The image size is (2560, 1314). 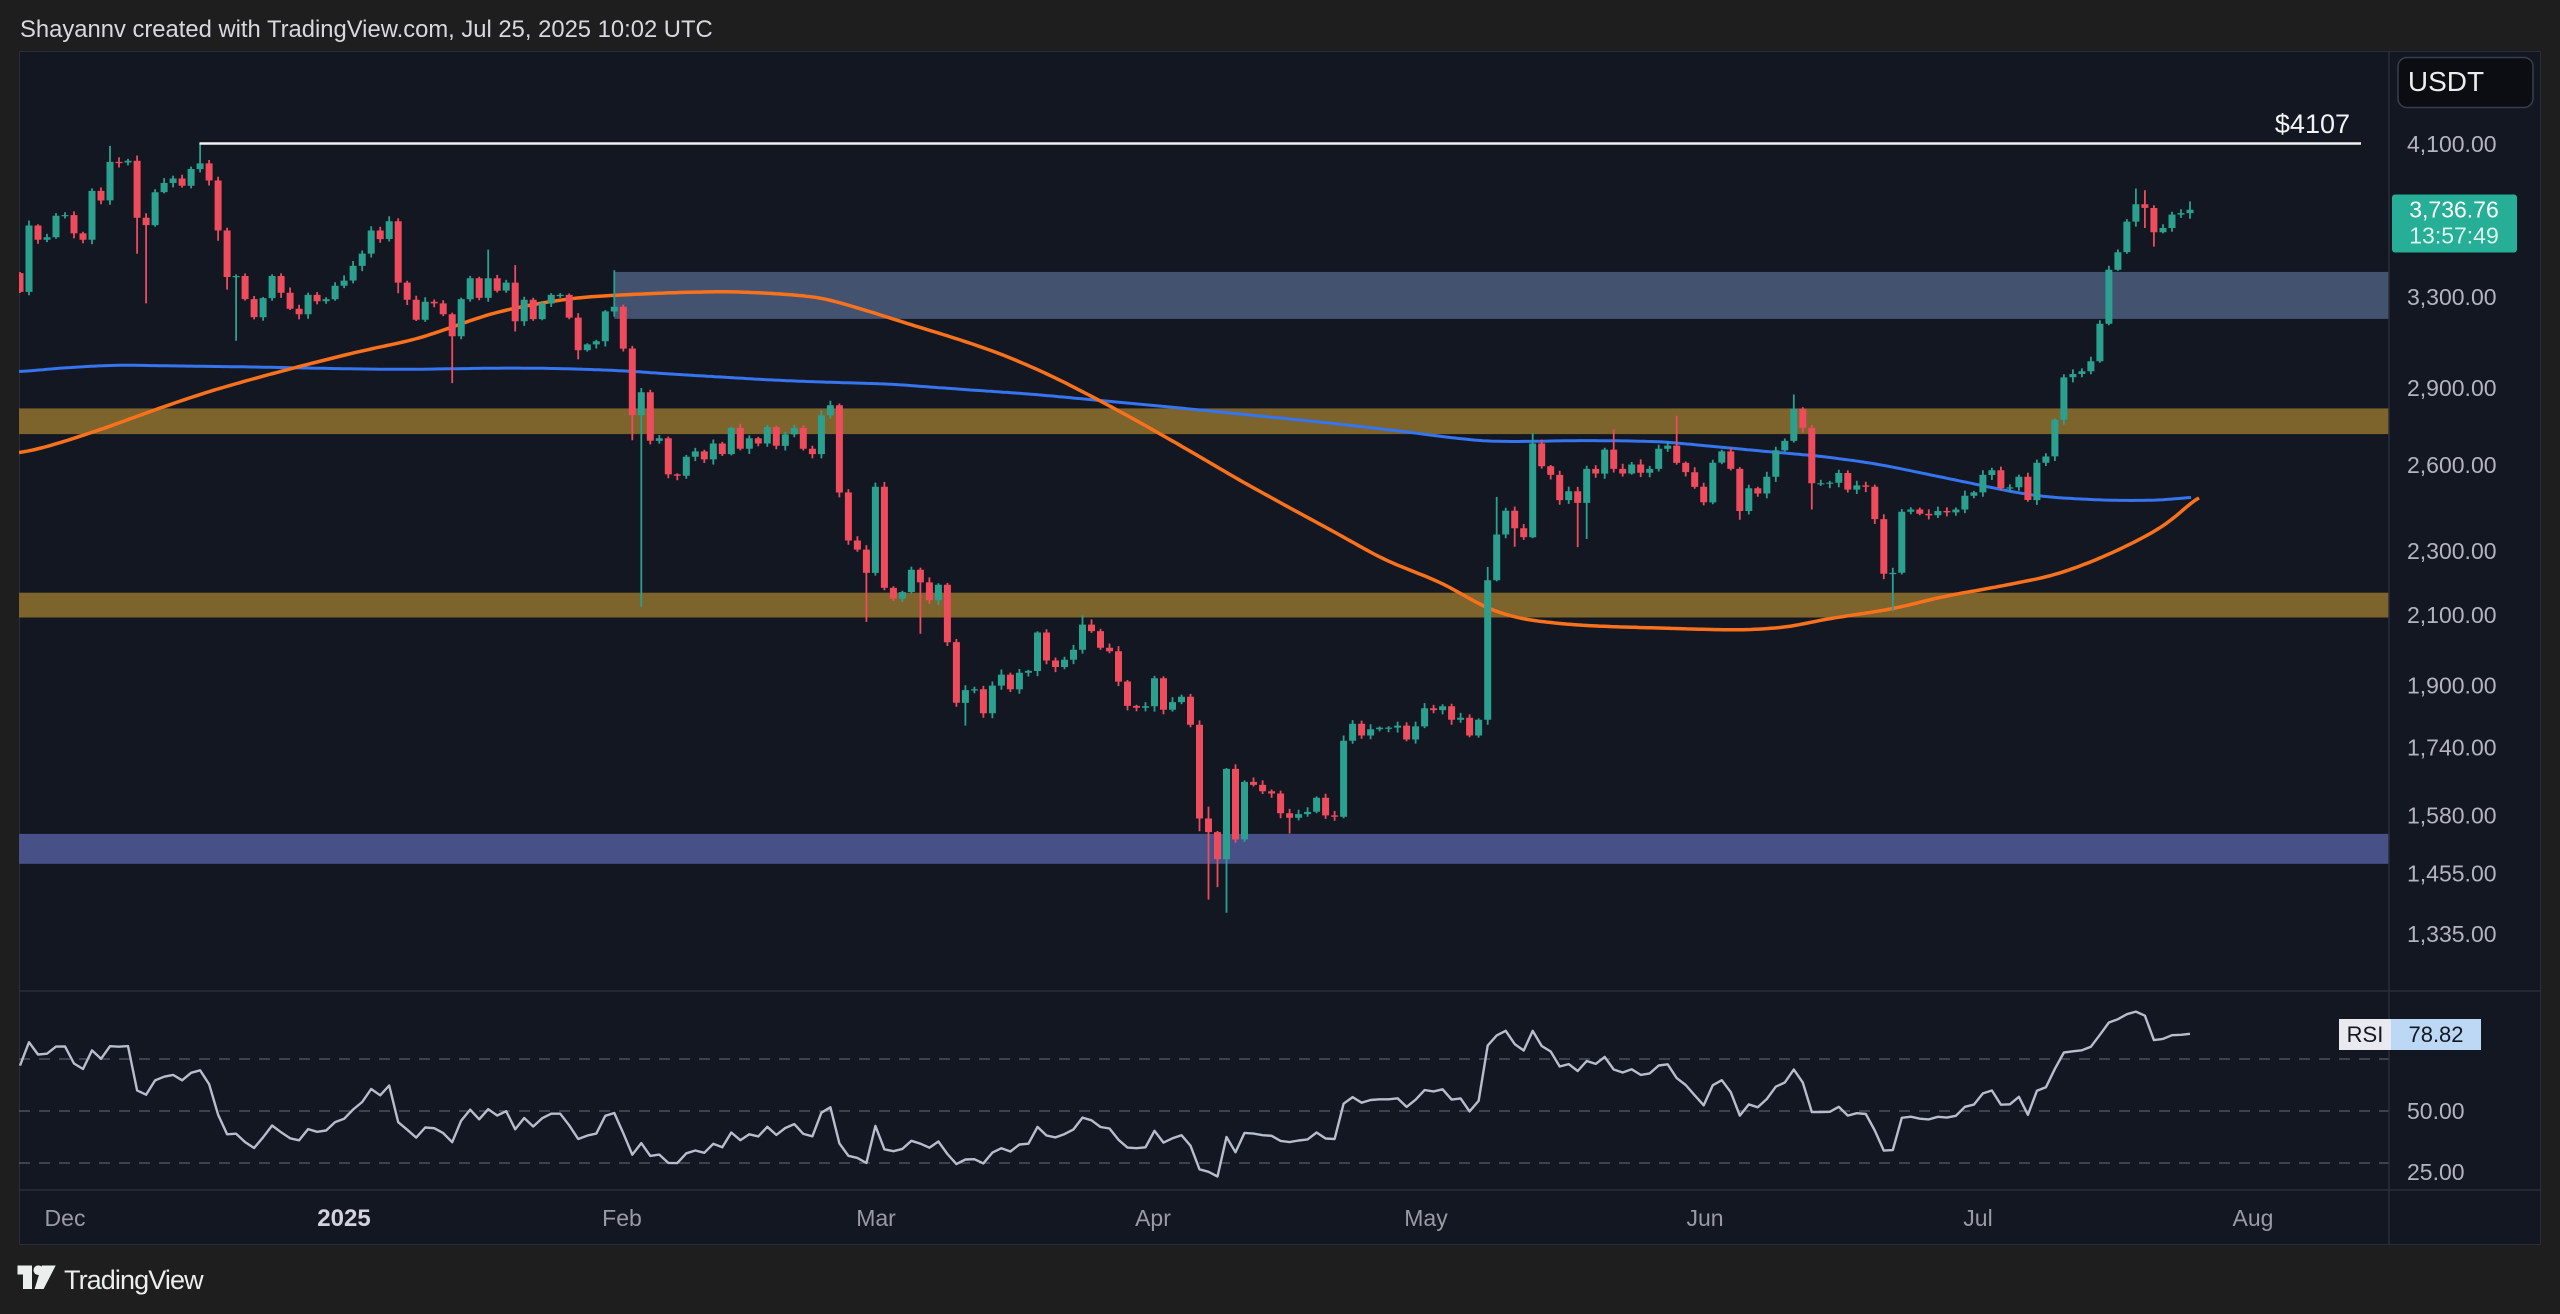 I want to click on svg-text: Feb, so click(x=622, y=1218).